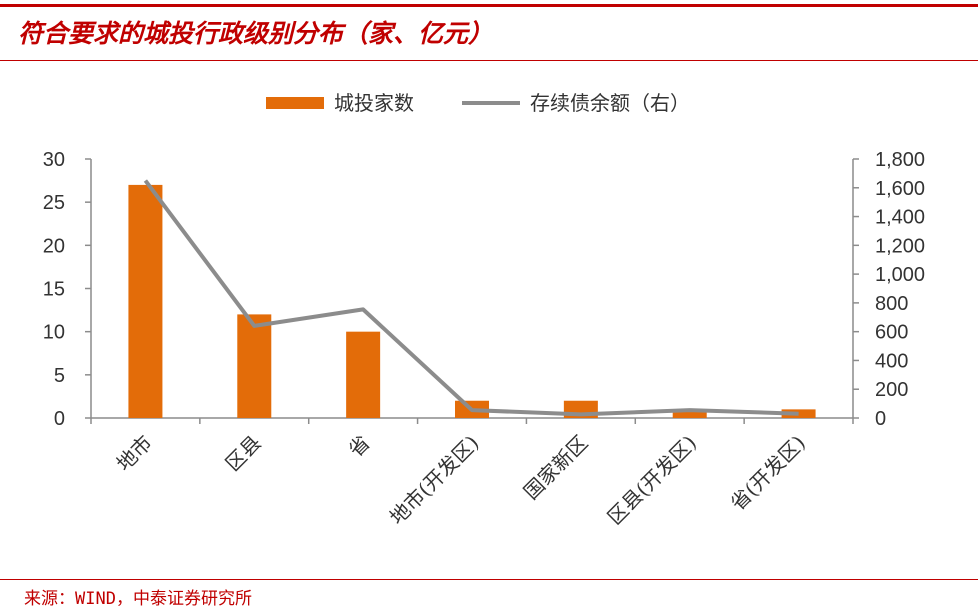  I want to click on category-label: 地市, so click(134, 453).